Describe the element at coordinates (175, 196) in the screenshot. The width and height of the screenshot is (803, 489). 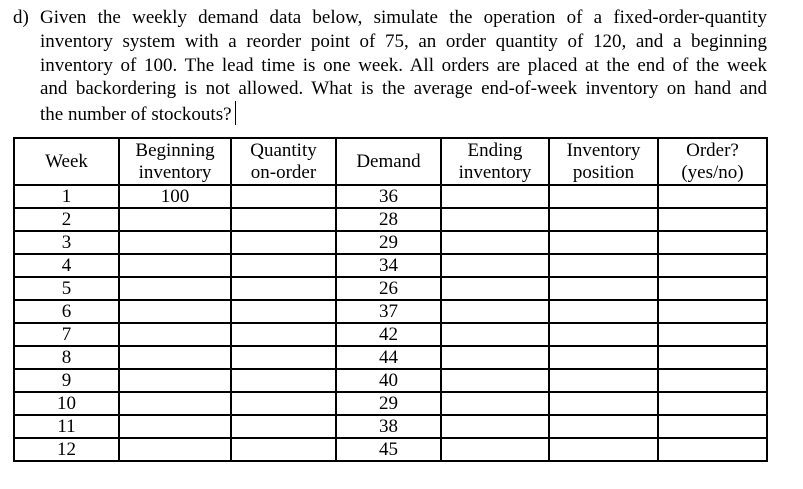
I see `cell-beginning-inventory: 100` at that location.